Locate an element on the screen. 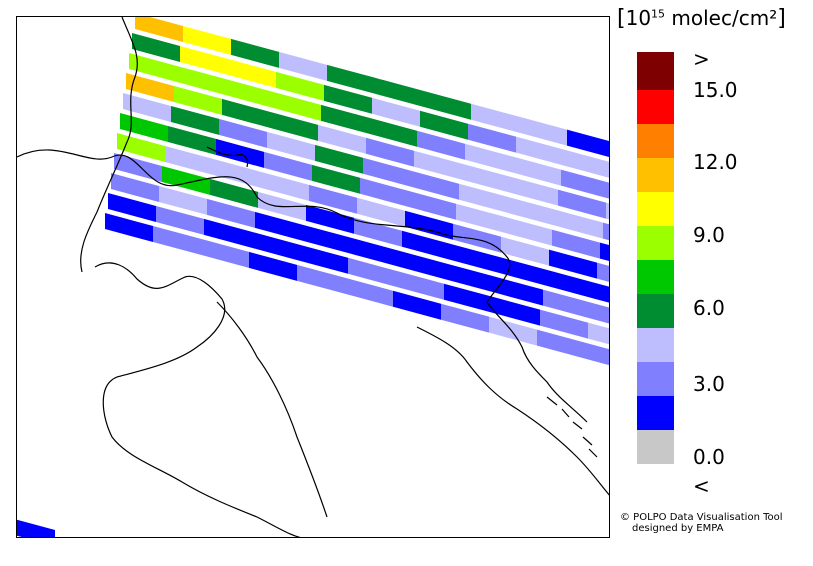  legend-label-12: 12.0 is located at coordinates (715, 162).